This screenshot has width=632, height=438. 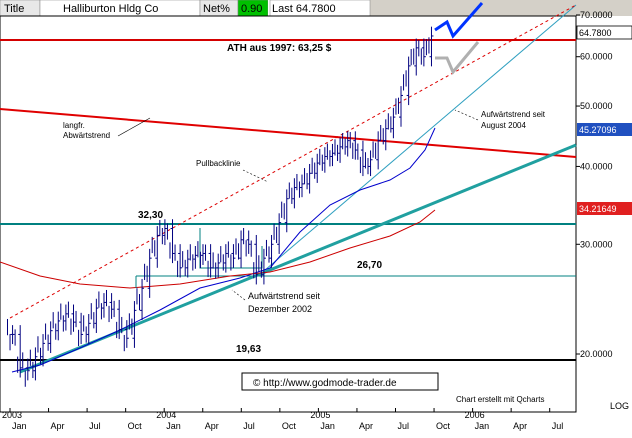 What do you see at coordinates (218, 163) in the screenshot?
I see `pullback-label: Pullbacklinie` at bounding box center [218, 163].